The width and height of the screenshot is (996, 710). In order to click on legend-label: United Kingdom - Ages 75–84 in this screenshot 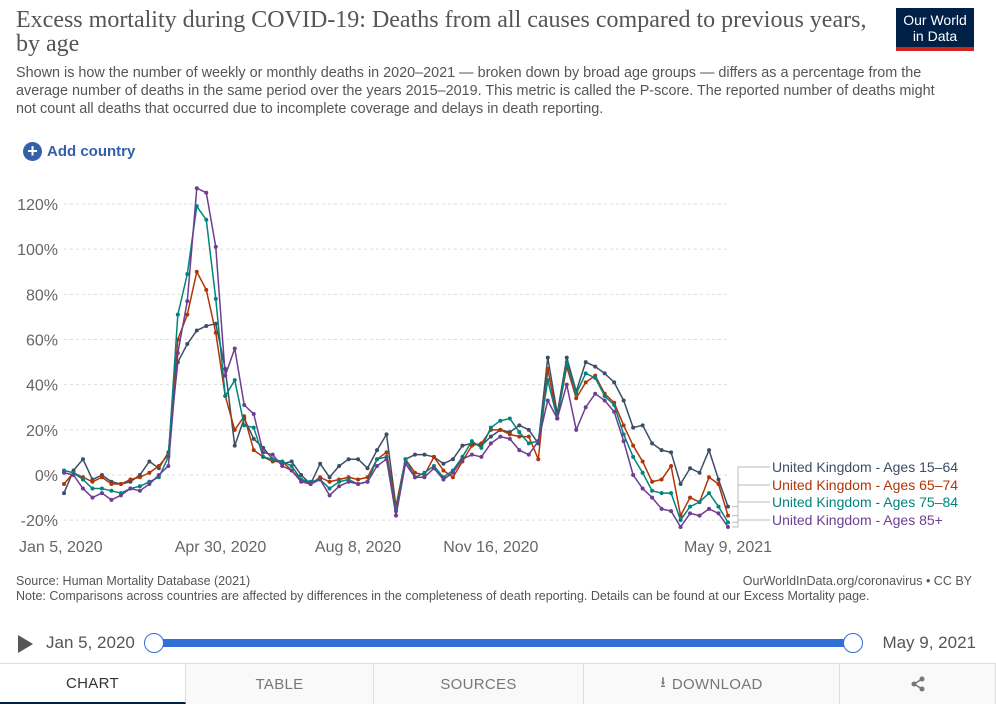, I will do `click(865, 502)`.